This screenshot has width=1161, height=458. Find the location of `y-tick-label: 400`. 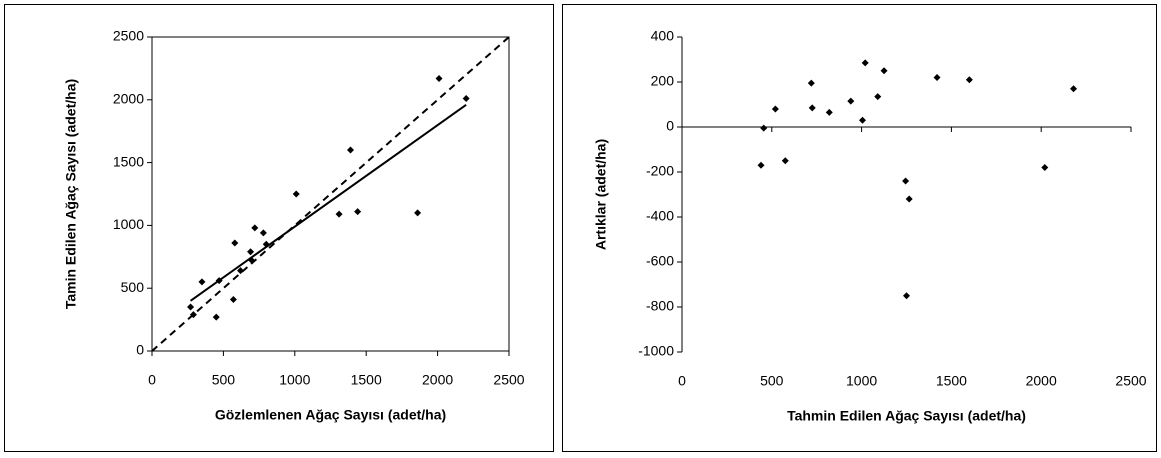

y-tick-label: 400 is located at coordinates (663, 36).